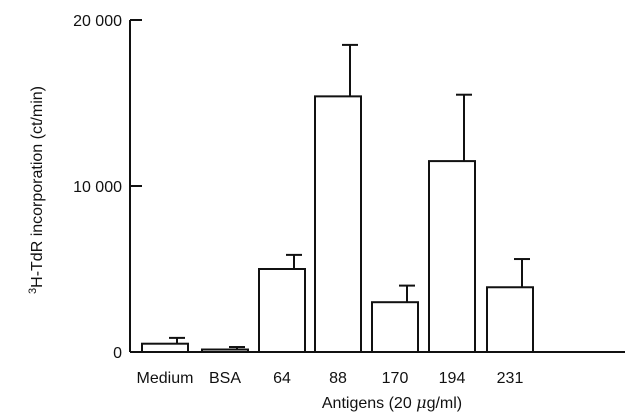 The height and width of the screenshot is (415, 637). I want to click on y-axis-title-text: H-TdR incorporation (ct/min), so click(37, 187).